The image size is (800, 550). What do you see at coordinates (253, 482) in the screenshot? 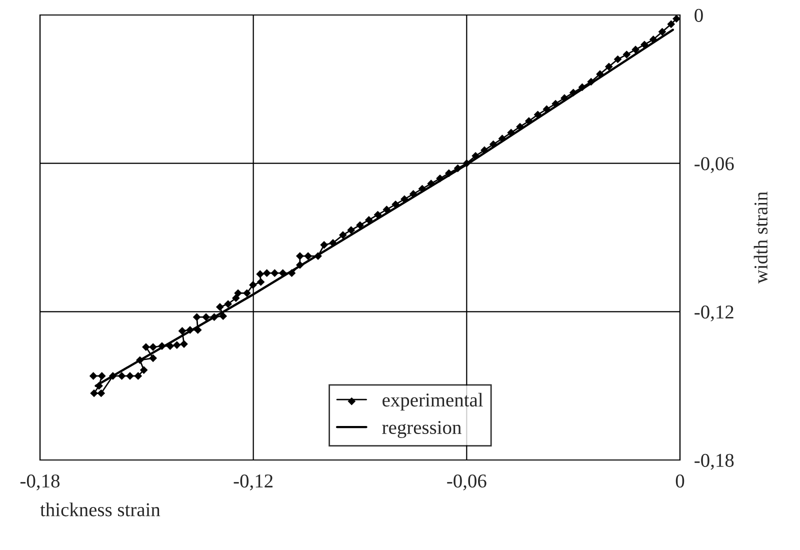
I see `x-tick-label: -0,12` at bounding box center [253, 482].